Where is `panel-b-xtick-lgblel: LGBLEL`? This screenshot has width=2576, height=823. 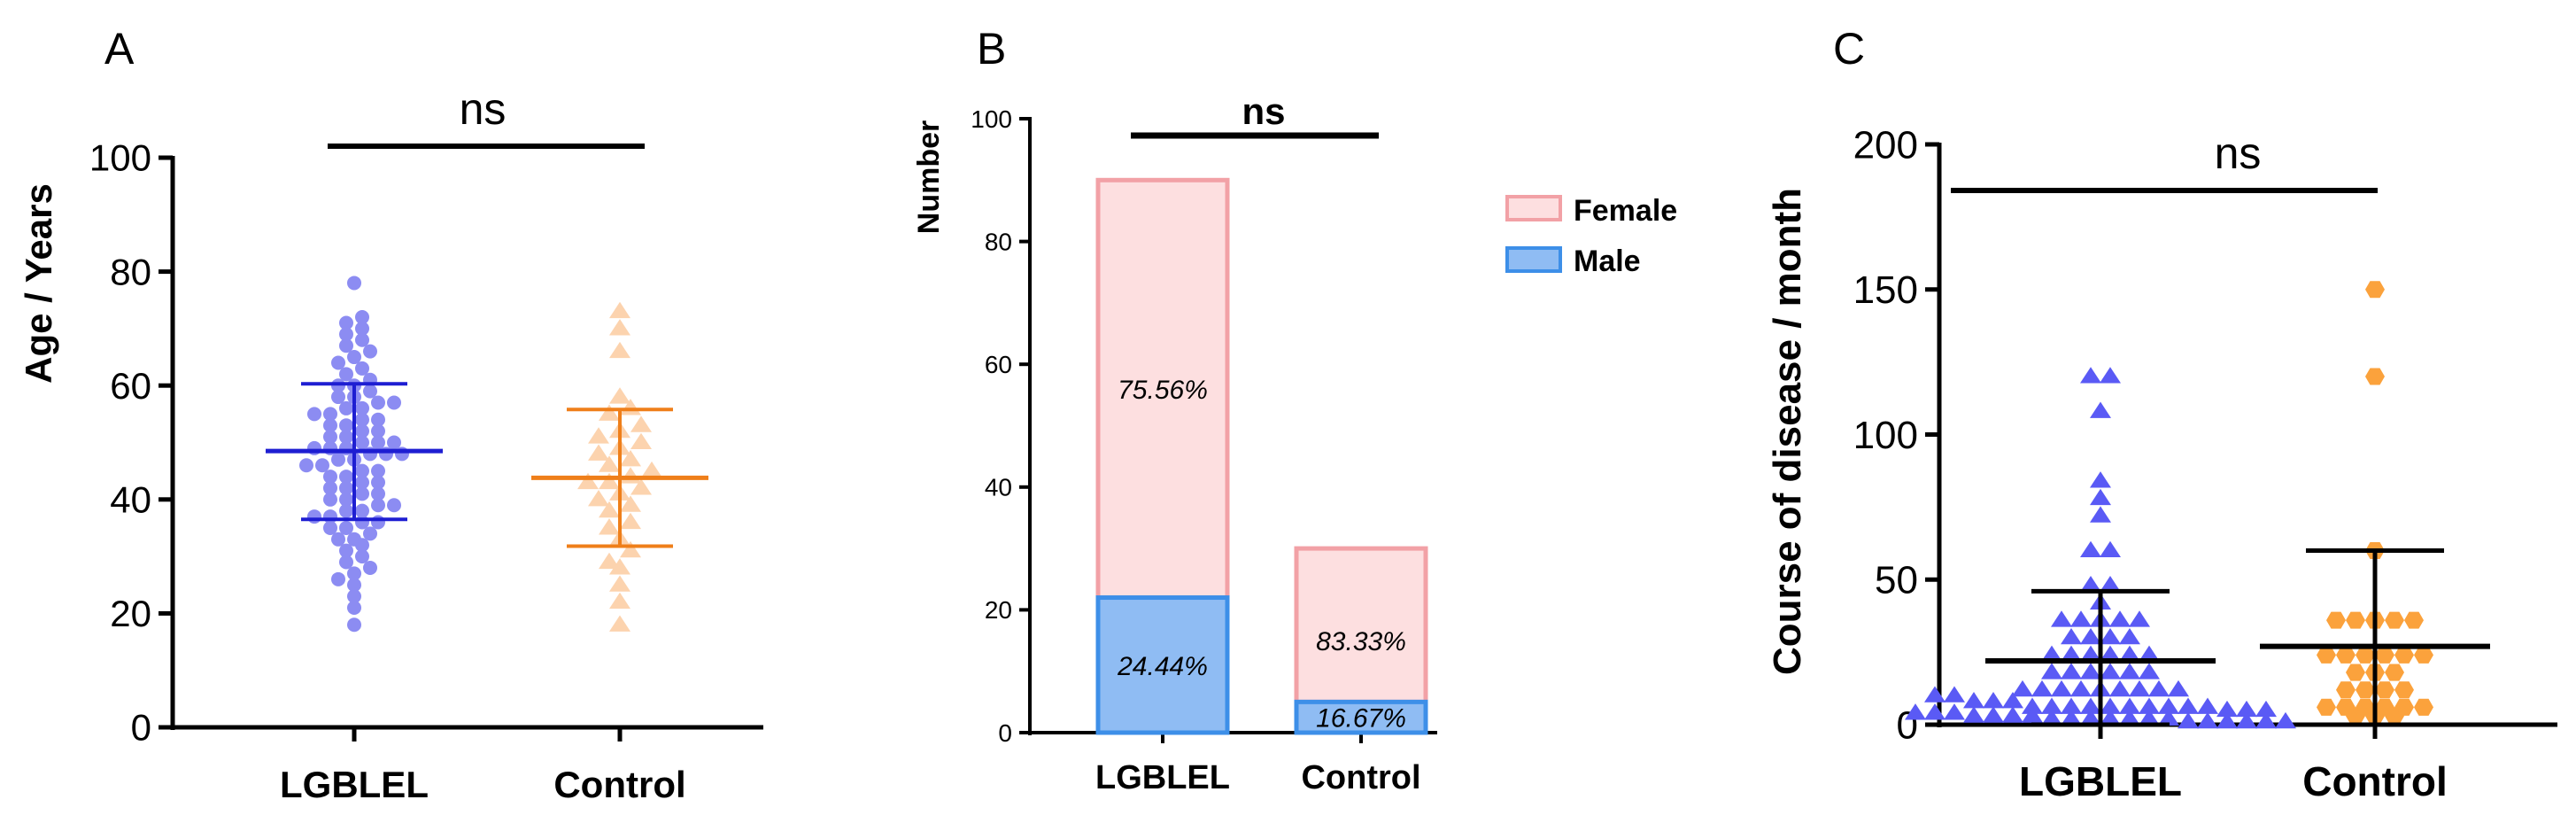 panel-b-xtick-lgblel: LGBLEL is located at coordinates (1162, 777).